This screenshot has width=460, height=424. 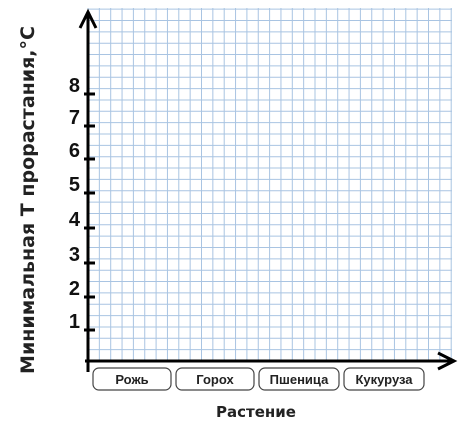 I want to click on category-1: Рожь, so click(x=132, y=379).